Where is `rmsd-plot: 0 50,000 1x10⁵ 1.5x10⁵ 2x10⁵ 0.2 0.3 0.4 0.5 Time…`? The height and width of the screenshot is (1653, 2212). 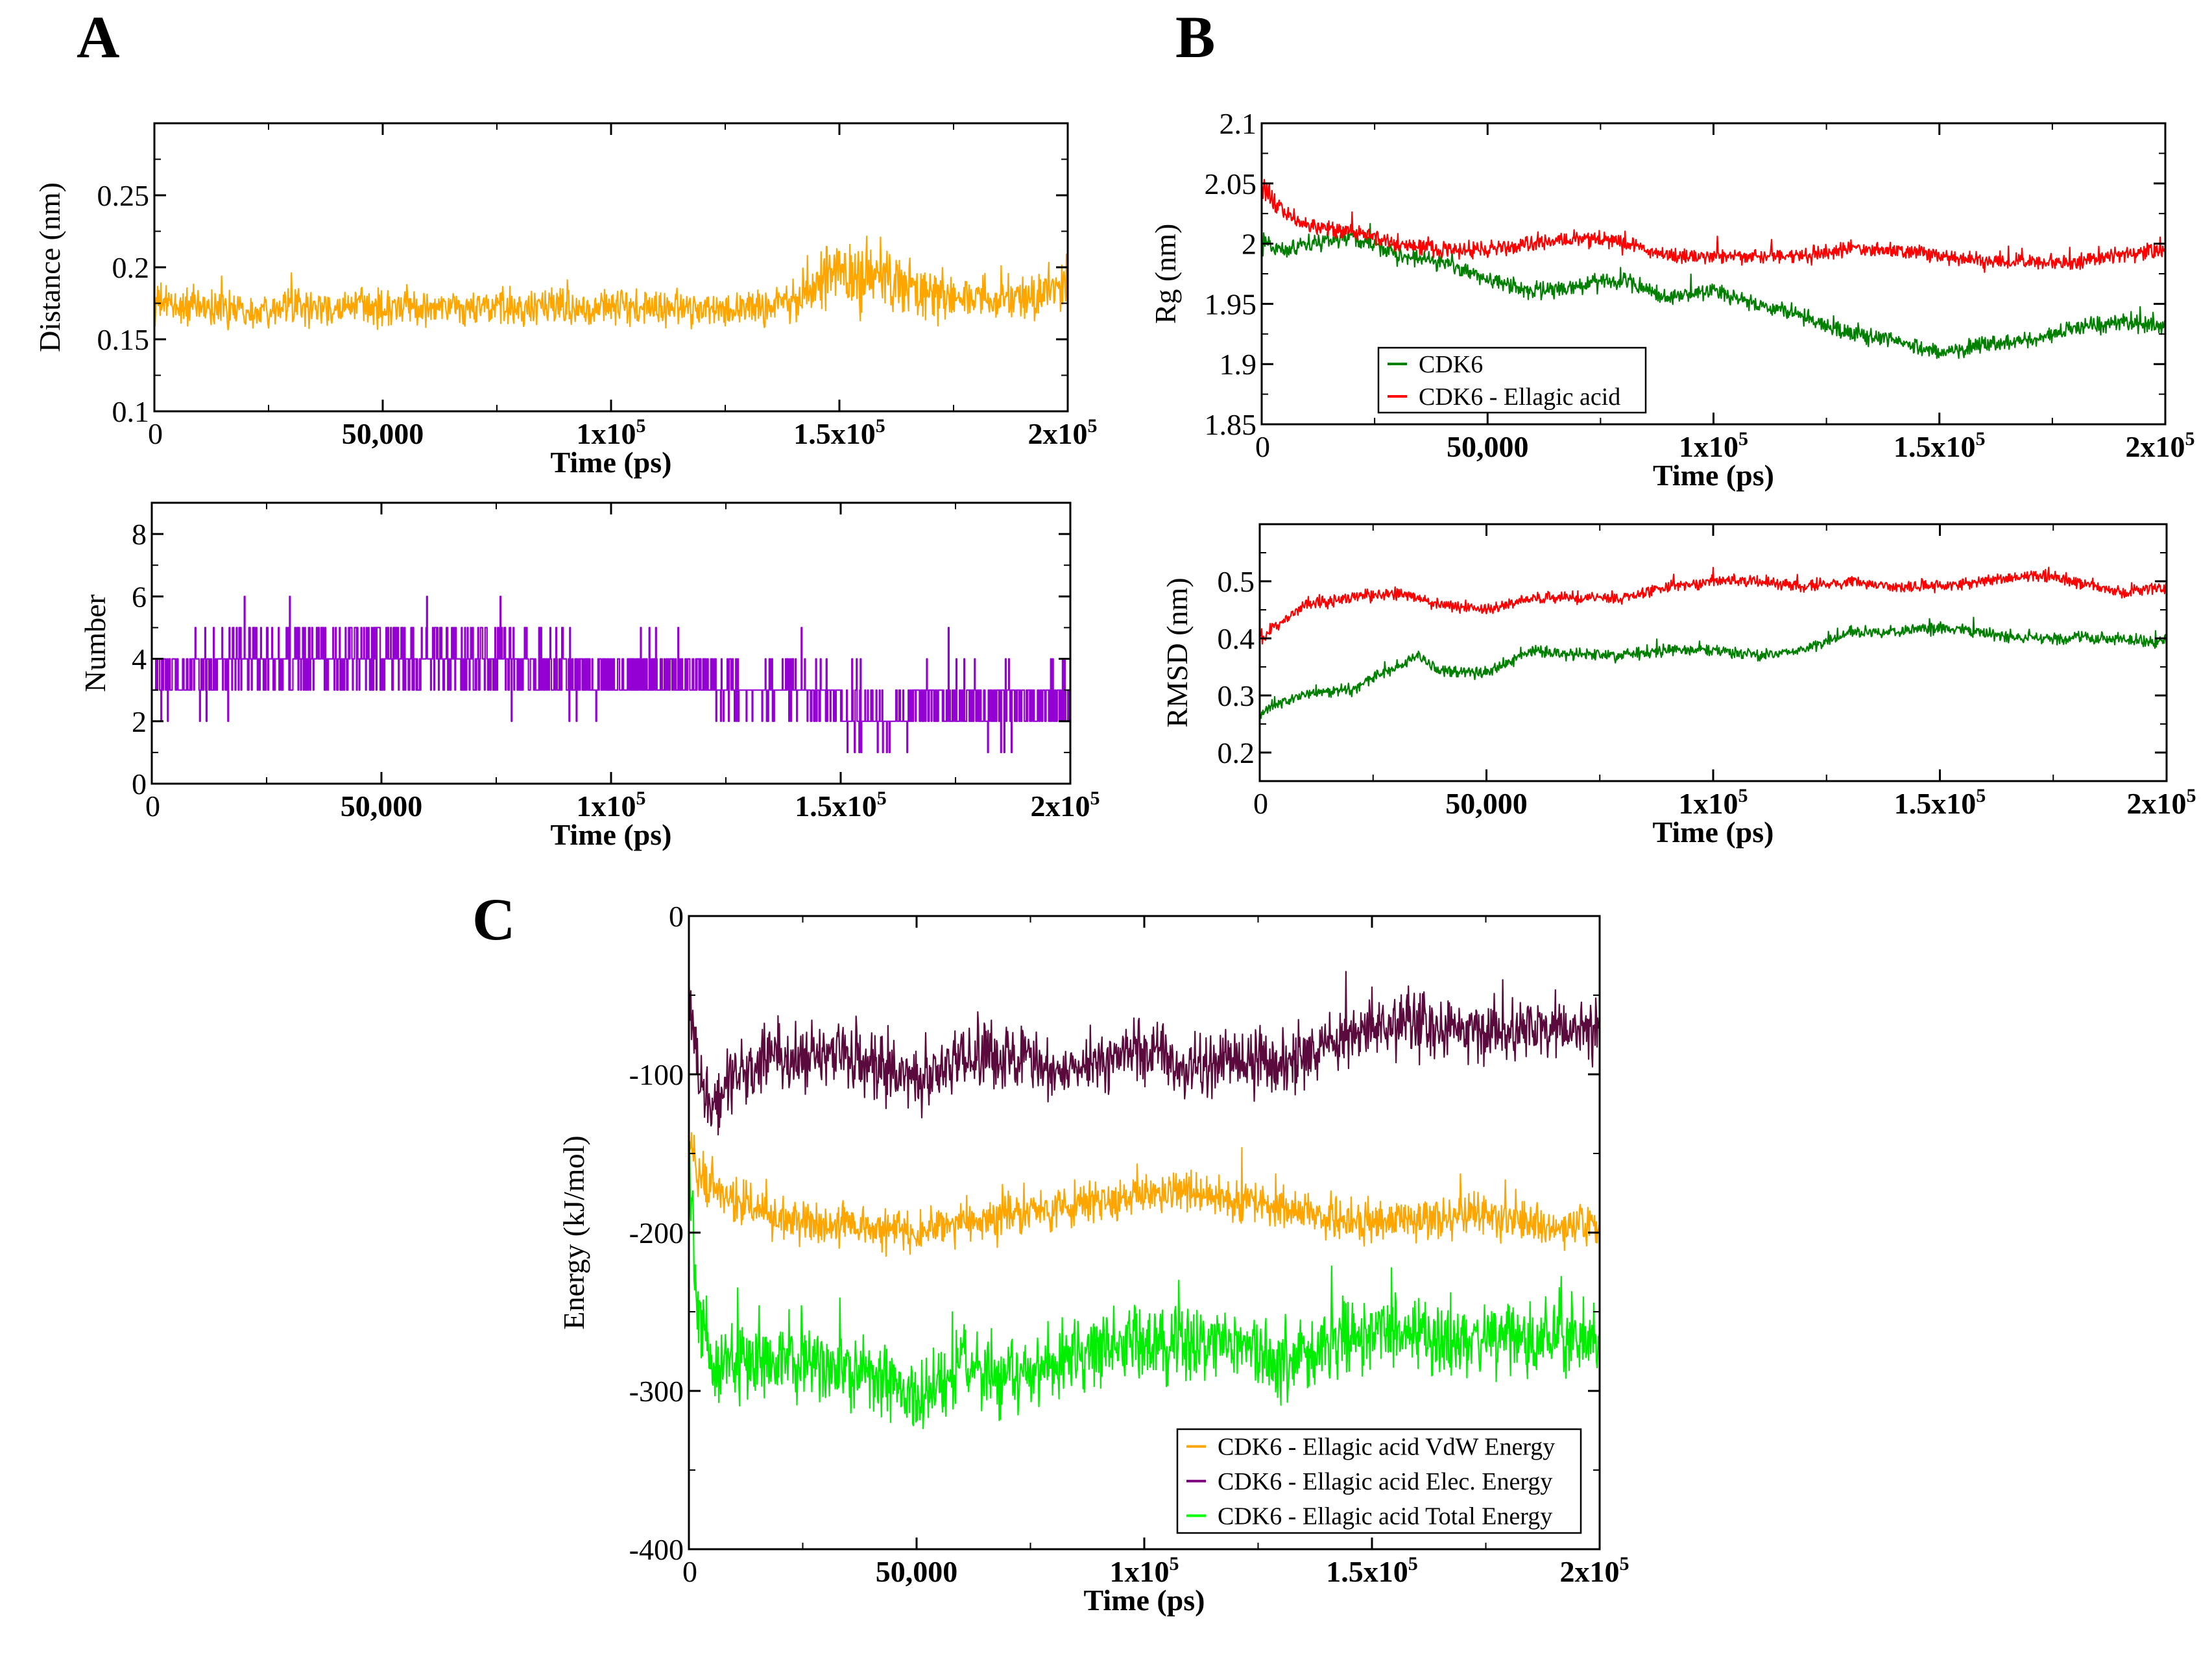 rmsd-plot: 0 50,000 1x10⁵ 1.5x10⁵ 2x10⁵ 0.2 0.3 0.4 0.5 Time… is located at coordinates (1678, 686).